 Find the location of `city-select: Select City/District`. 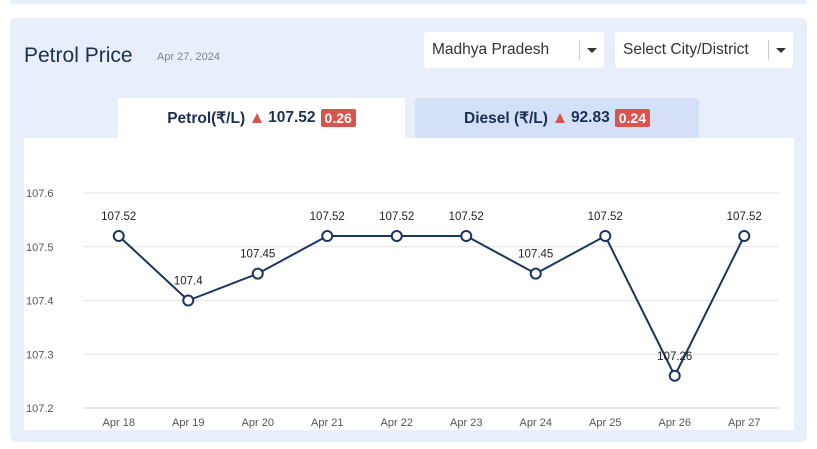

city-select: Select City/District is located at coordinates (704, 50).